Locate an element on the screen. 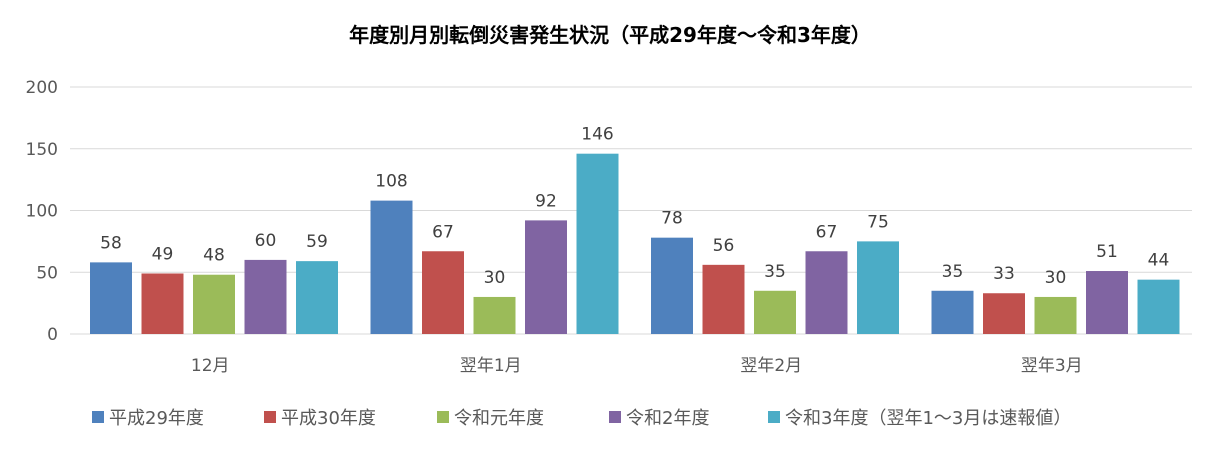 The height and width of the screenshot is (454, 1220). data-label: 49 is located at coordinates (163, 254).